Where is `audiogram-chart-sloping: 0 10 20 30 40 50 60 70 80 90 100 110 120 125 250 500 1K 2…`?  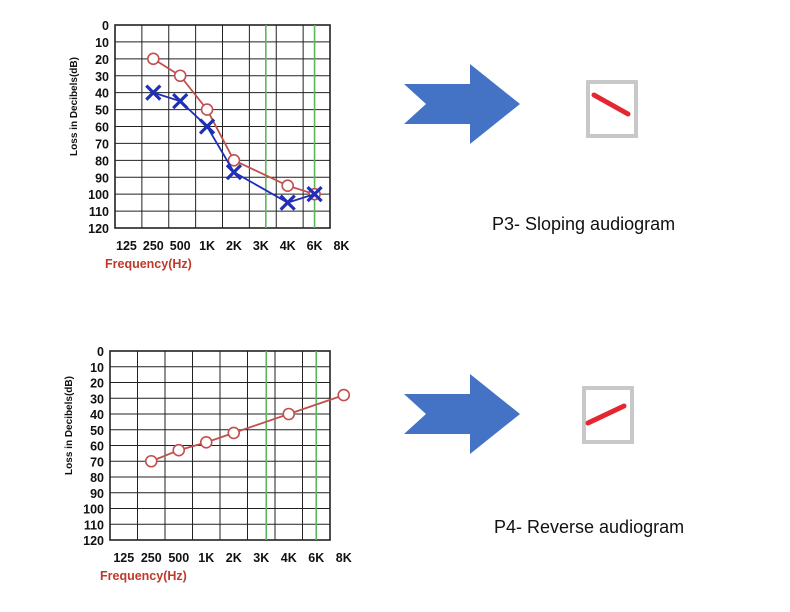 audiogram-chart-sloping: 0 10 20 30 40 50 60 70 80 90 100 110 120 125 250 500 1K 2… is located at coordinates (209, 145).